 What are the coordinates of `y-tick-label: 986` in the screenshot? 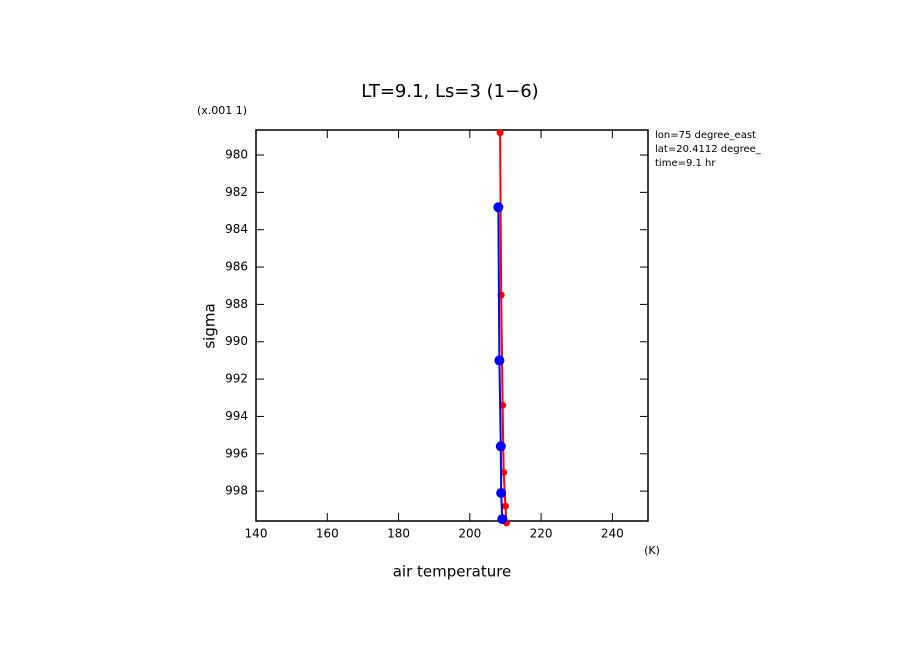 It's located at (236, 267).